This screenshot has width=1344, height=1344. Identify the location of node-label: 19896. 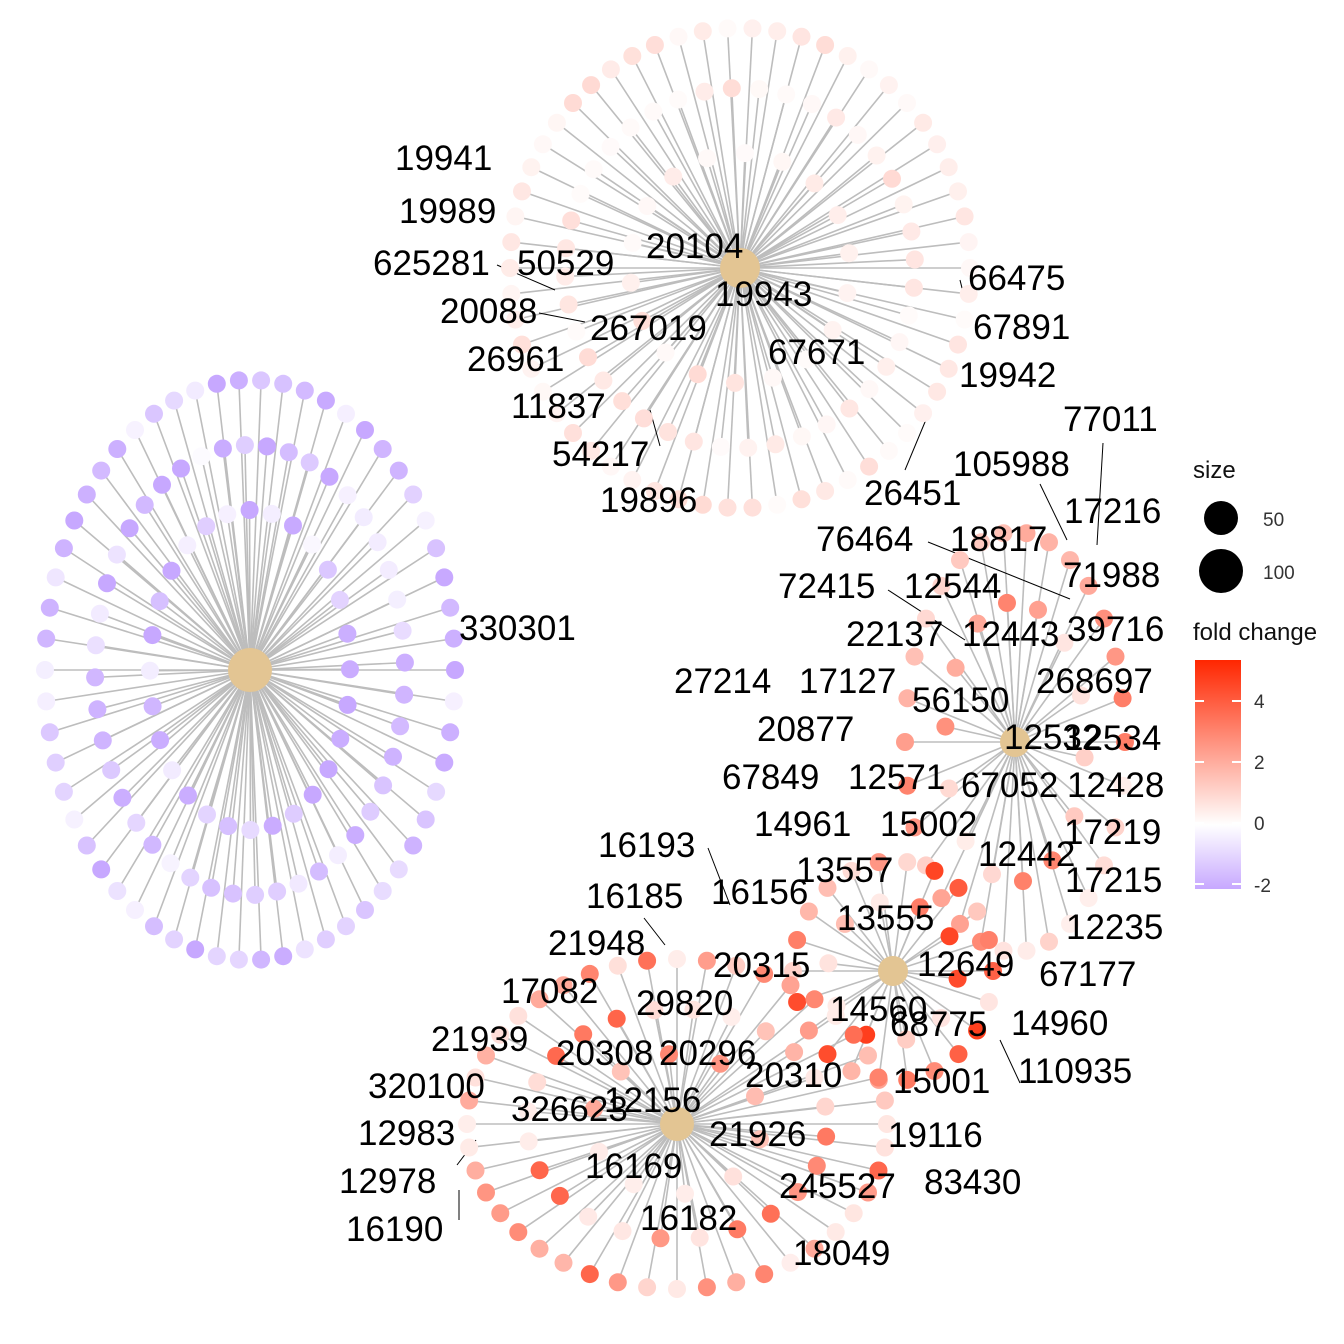
(648, 500).